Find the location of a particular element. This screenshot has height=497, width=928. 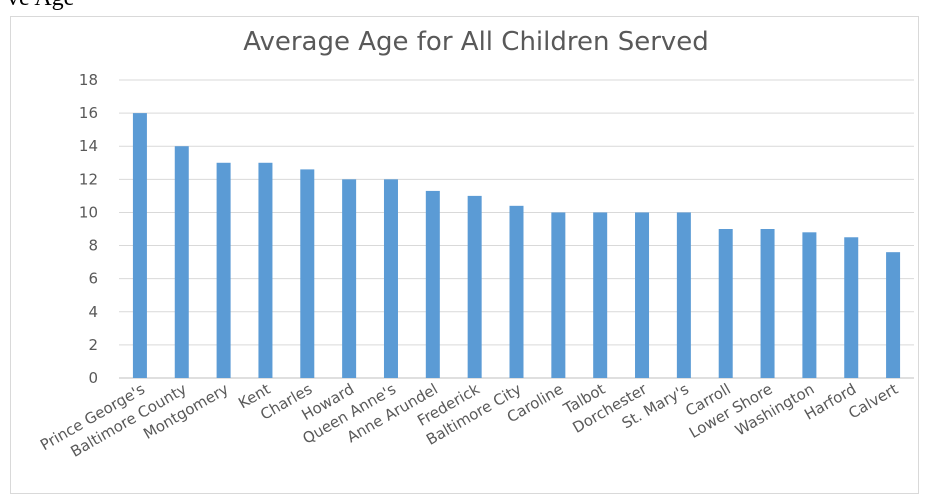

y-tick-label: 6 is located at coordinates (93, 279).